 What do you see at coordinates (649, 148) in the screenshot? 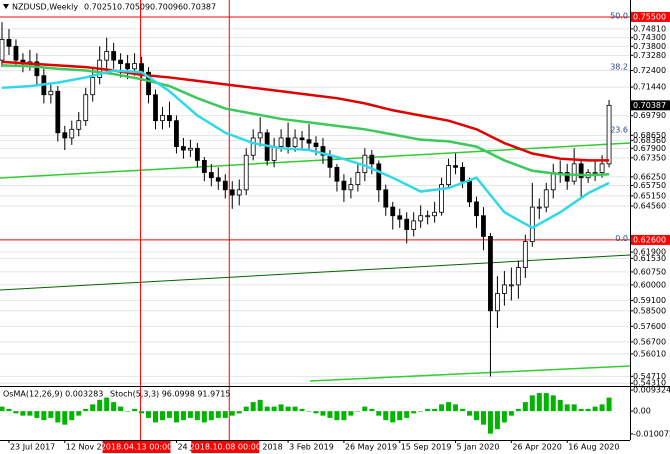
I see `y-tick-label: 0.67900` at bounding box center [649, 148].